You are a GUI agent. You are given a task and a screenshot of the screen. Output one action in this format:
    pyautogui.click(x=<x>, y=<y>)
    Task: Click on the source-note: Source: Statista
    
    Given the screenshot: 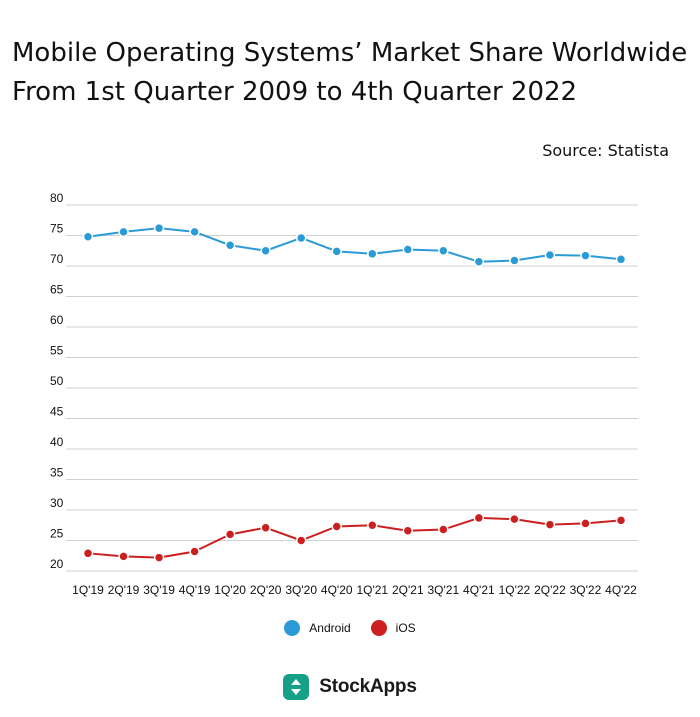 What is the action you would take?
    pyautogui.click(x=605, y=150)
    